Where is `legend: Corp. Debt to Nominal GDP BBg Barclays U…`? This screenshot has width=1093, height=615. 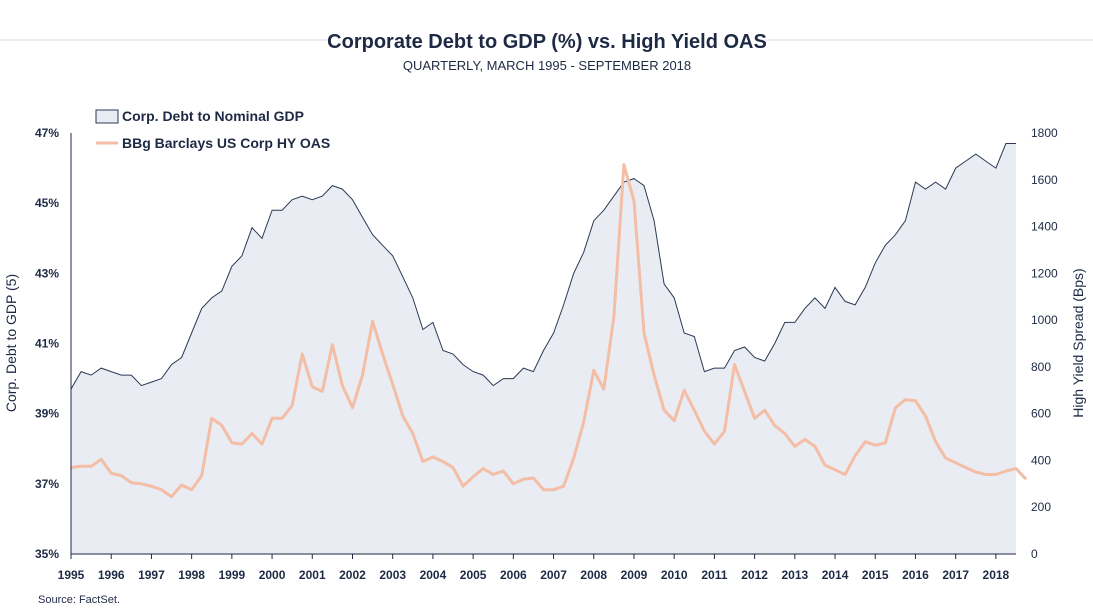
legend: Corp. Debt to Nominal GDP BBg Barclays U… is located at coordinates (212, 129).